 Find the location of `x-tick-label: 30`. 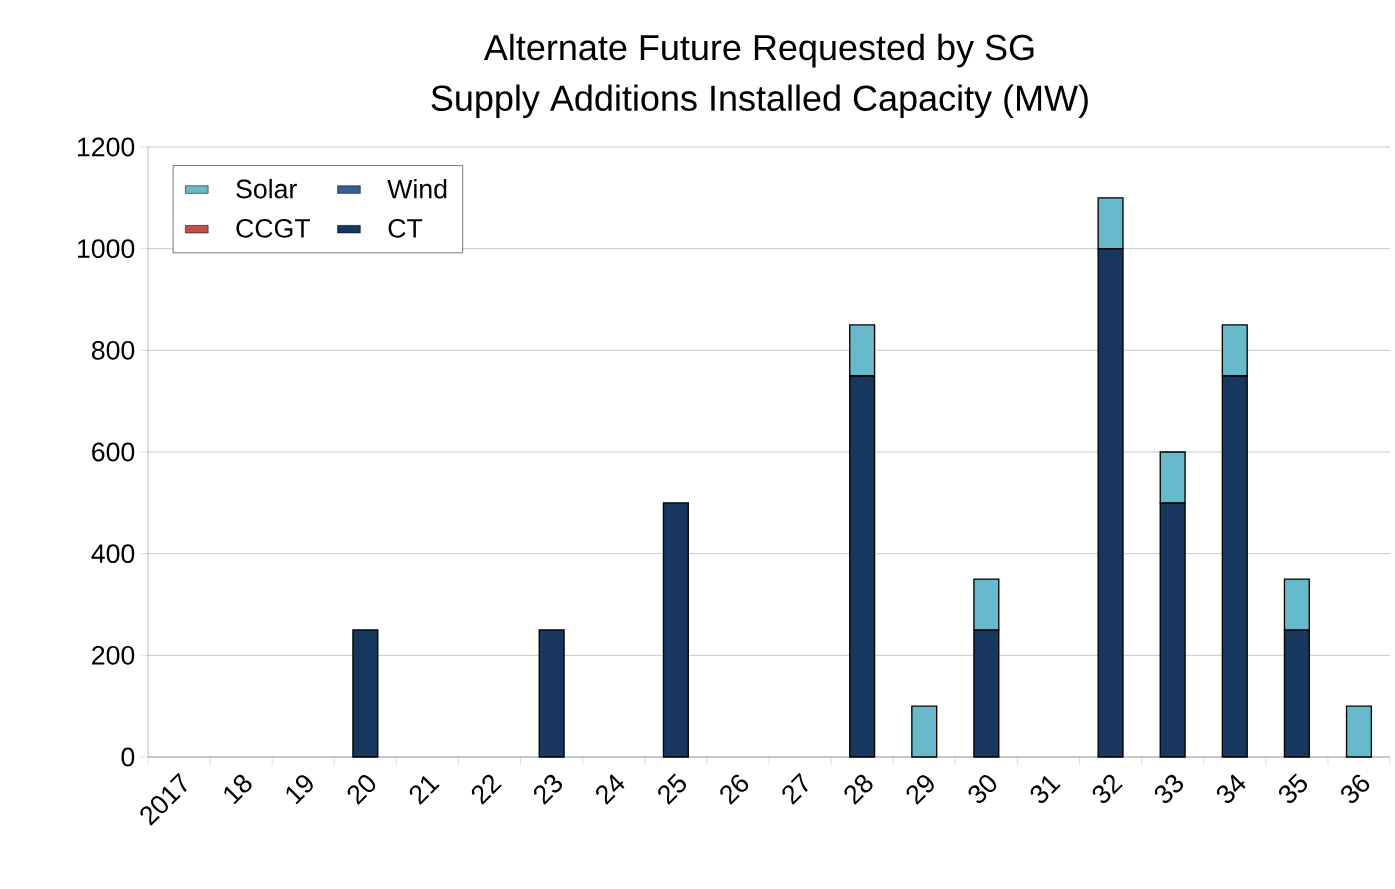

x-tick-label: 30 is located at coordinates (982, 789).